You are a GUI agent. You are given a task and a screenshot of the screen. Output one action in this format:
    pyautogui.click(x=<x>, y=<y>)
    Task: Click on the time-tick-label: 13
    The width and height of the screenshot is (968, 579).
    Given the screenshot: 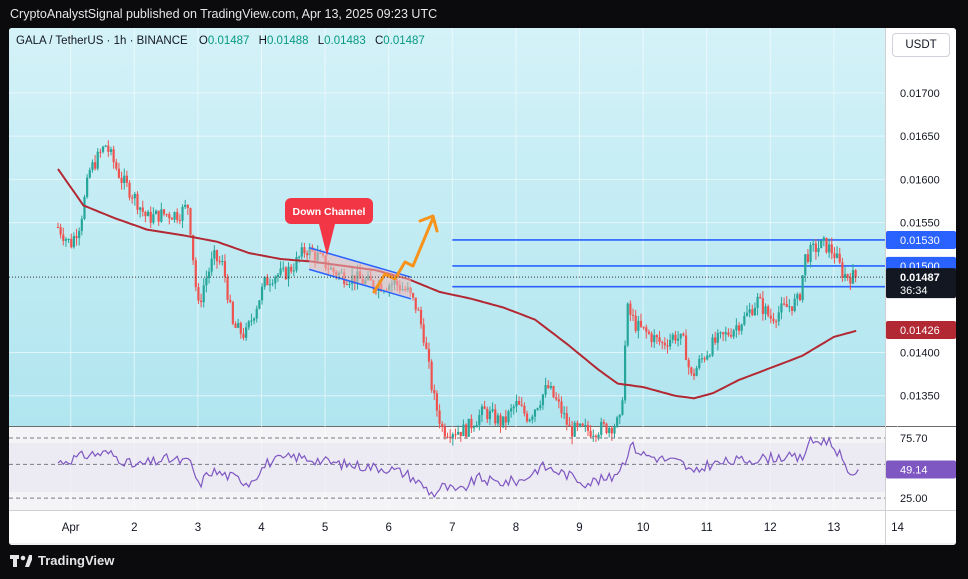 What is the action you would take?
    pyautogui.click(x=834, y=528)
    